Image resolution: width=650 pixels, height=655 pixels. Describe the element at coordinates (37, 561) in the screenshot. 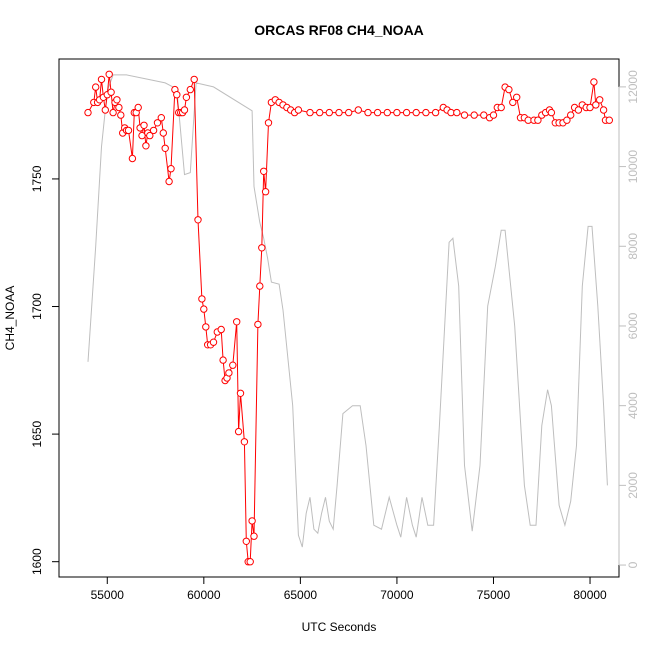

I see `y-tick-label: 1600` at that location.